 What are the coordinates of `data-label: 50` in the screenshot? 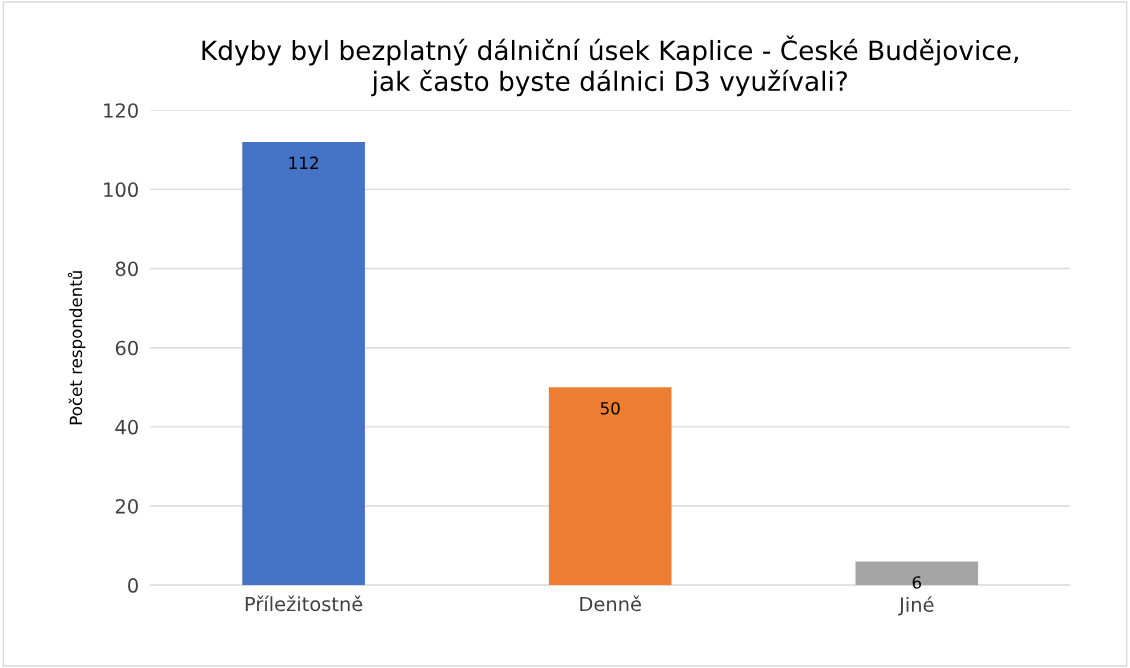 It's located at (610, 408).